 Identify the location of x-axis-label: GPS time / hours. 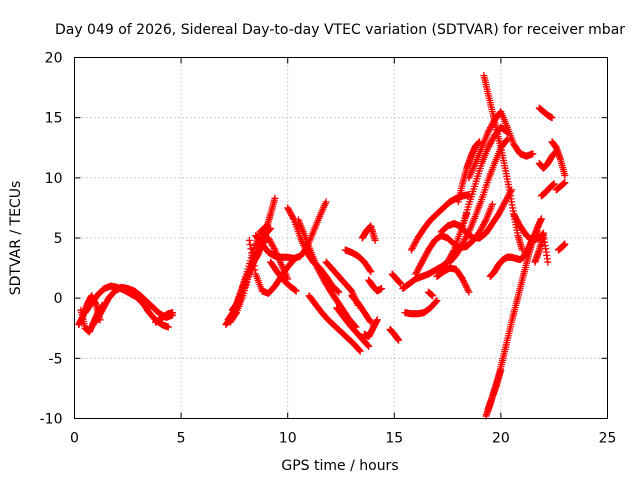
(339, 466).